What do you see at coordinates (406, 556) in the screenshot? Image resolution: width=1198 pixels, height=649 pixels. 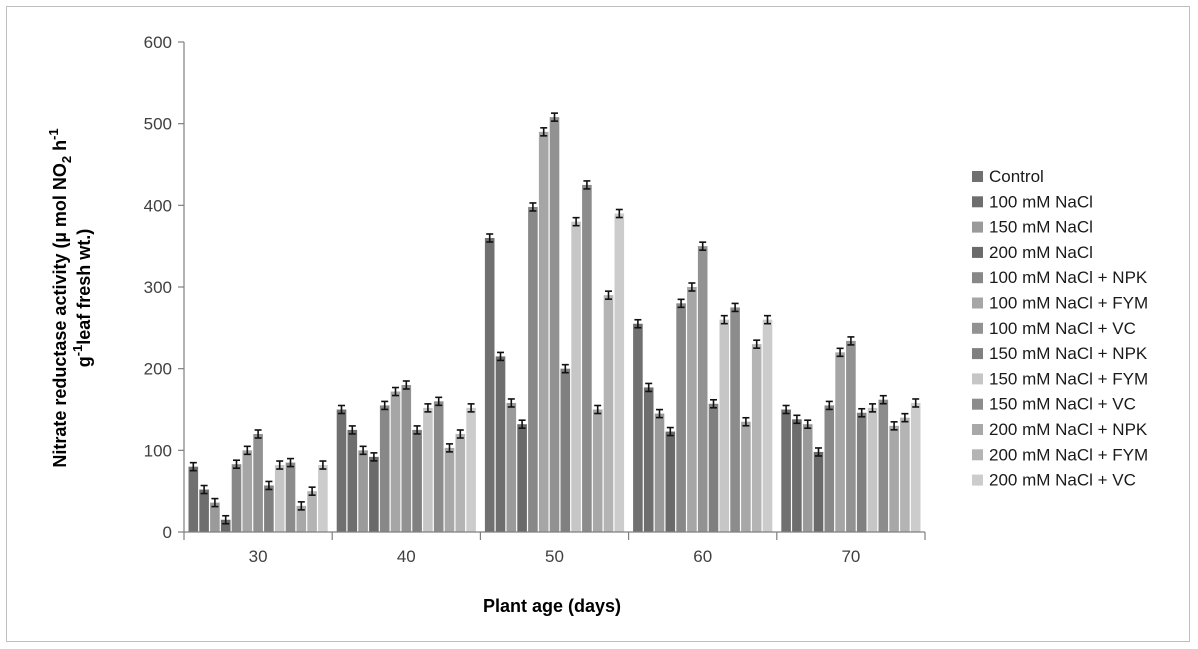 I see `x-tick-label: 40` at bounding box center [406, 556].